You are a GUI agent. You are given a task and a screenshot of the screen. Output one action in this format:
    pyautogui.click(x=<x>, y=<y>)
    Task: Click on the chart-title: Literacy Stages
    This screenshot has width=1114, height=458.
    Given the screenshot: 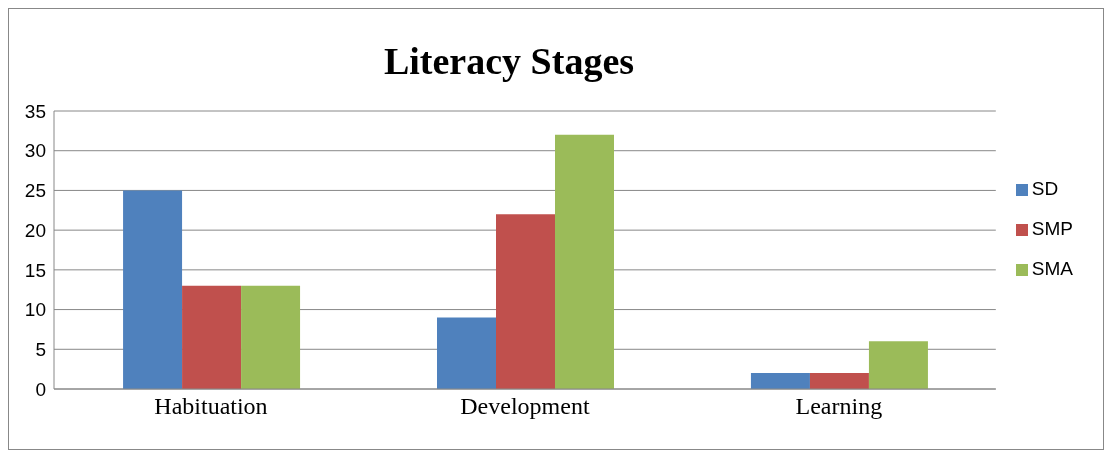 What is the action you would take?
    pyautogui.click(x=509, y=61)
    